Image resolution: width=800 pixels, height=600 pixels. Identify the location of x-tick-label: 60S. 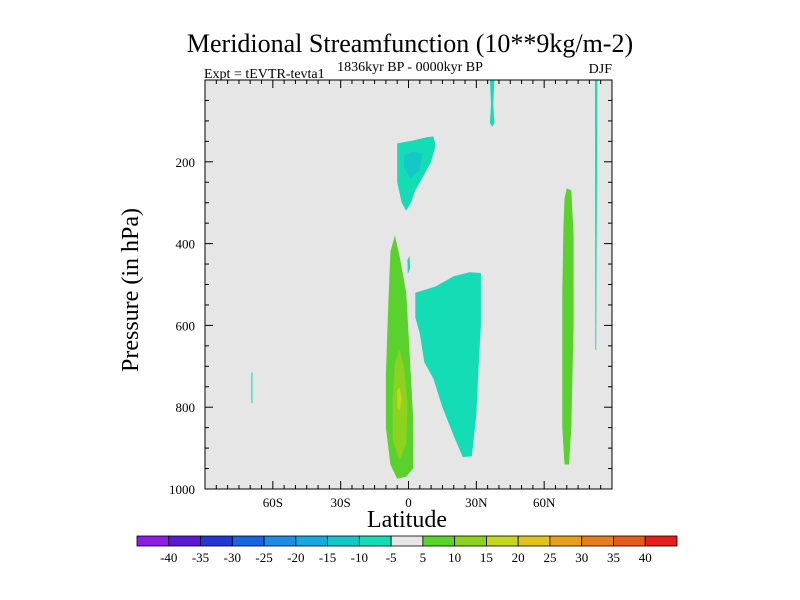
(273, 502).